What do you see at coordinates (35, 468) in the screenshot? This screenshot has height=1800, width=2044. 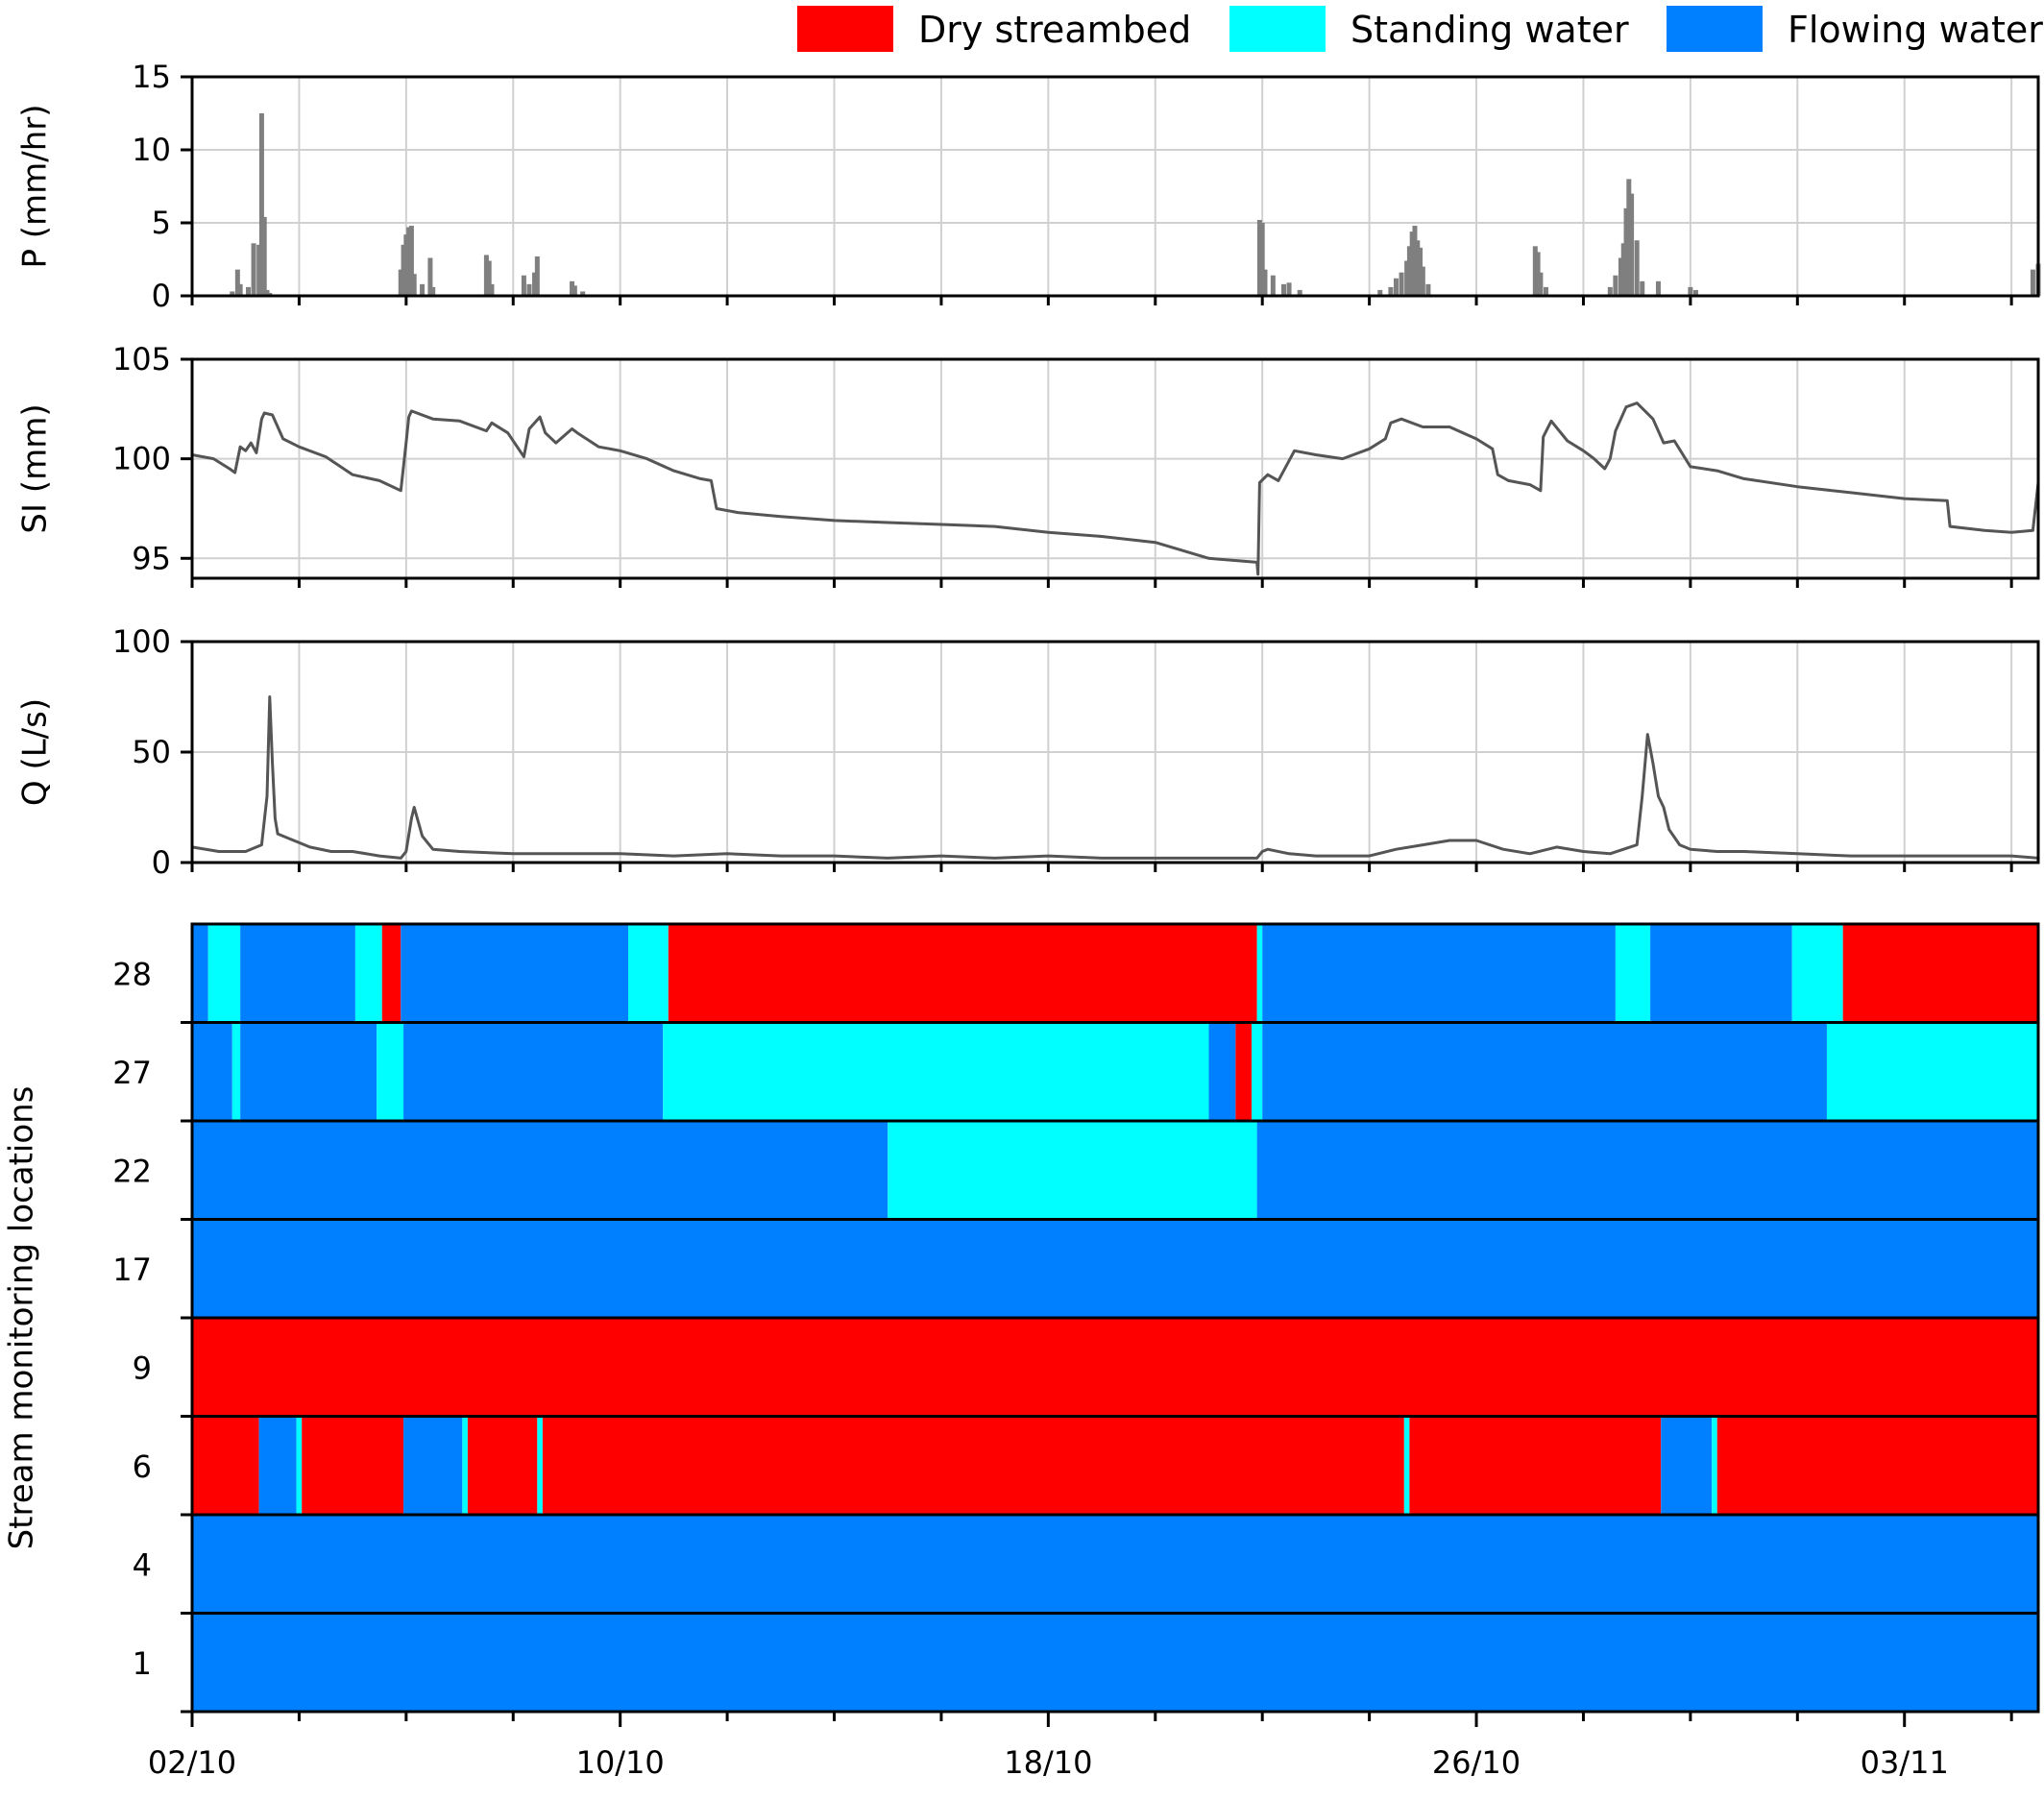 I see `storage-ylabel: SI (mm)` at bounding box center [35, 468].